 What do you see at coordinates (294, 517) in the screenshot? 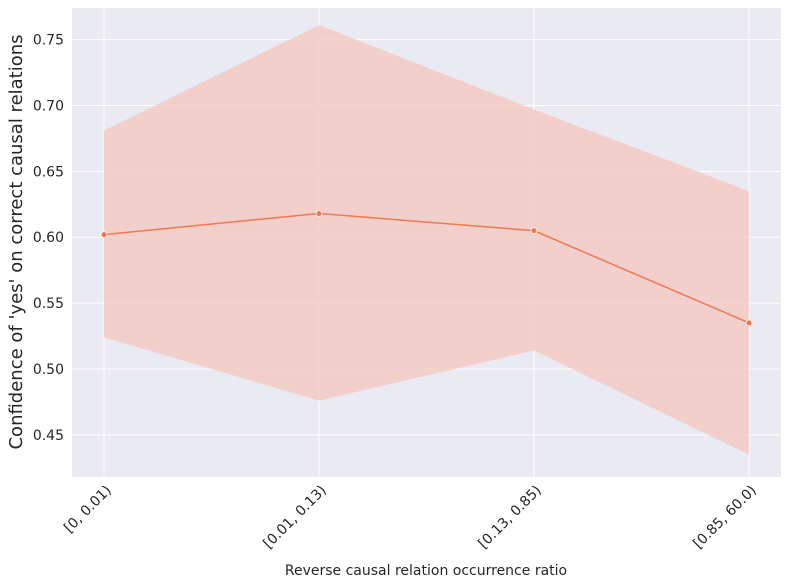
I see `x-tick-label: [0.01, 0.13)` at bounding box center [294, 517].